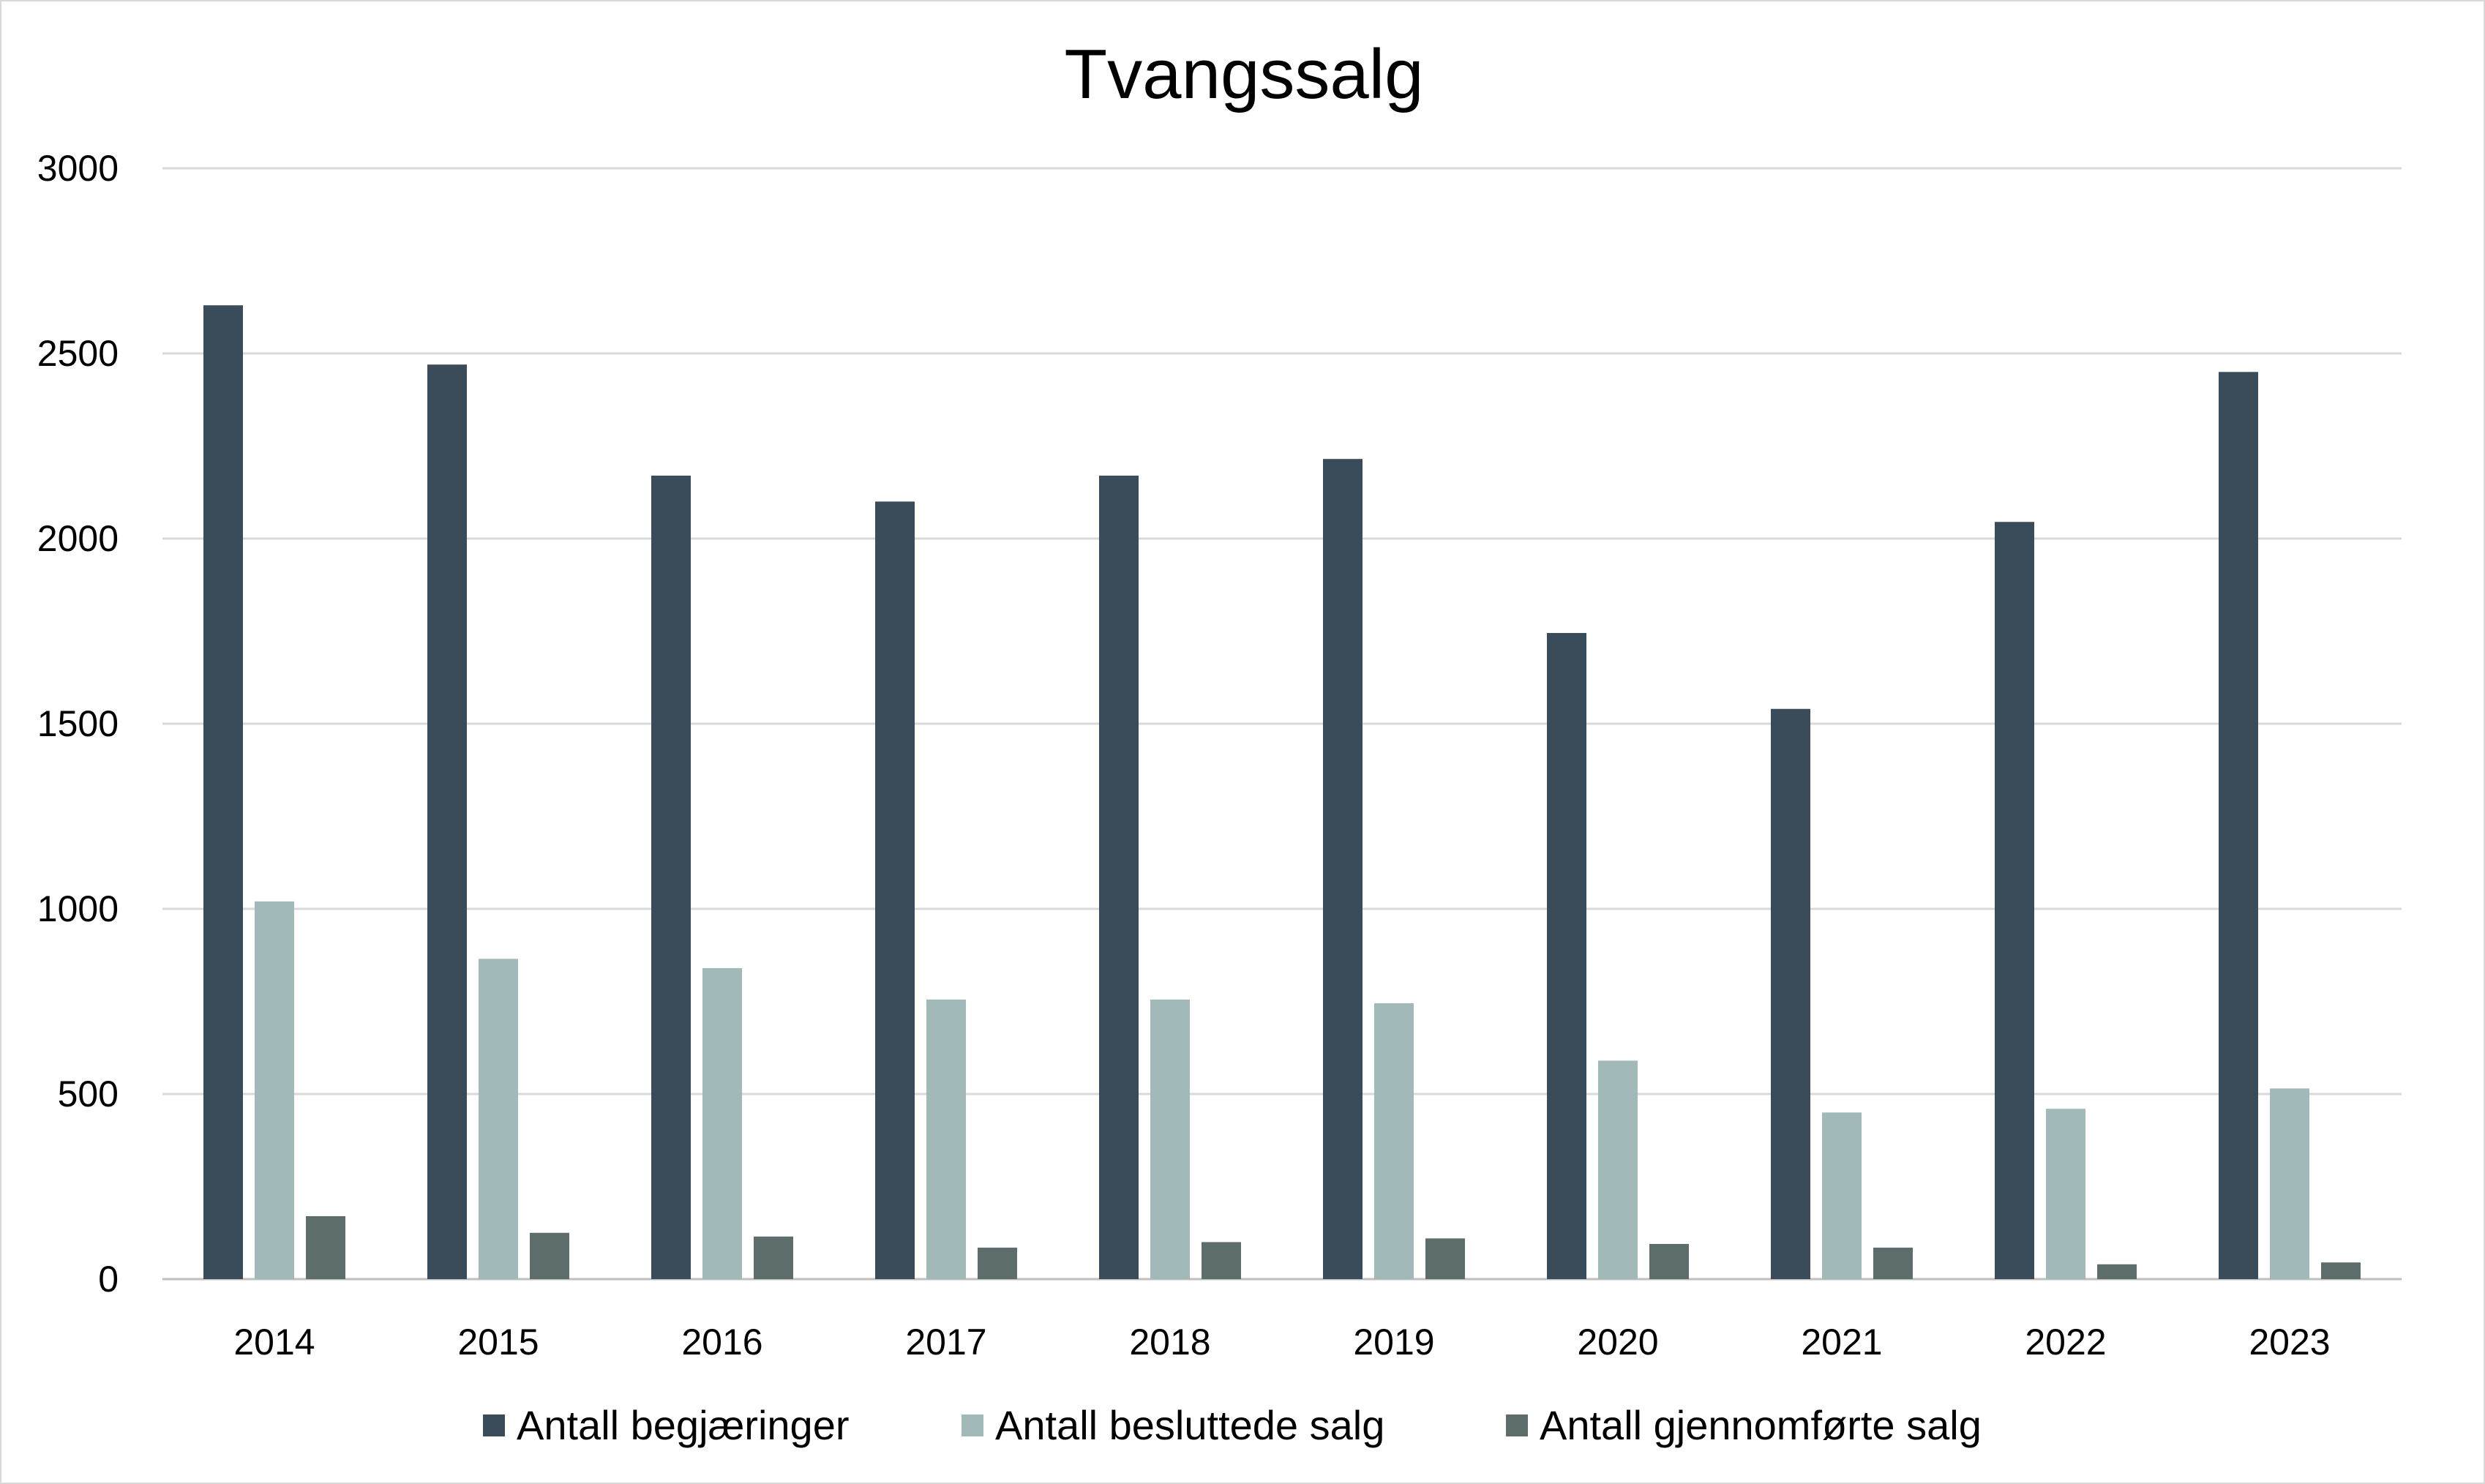 This screenshot has width=2485, height=1484. What do you see at coordinates (1189, 1425) in the screenshot?
I see `legend-label: Antall besluttede salg` at bounding box center [1189, 1425].